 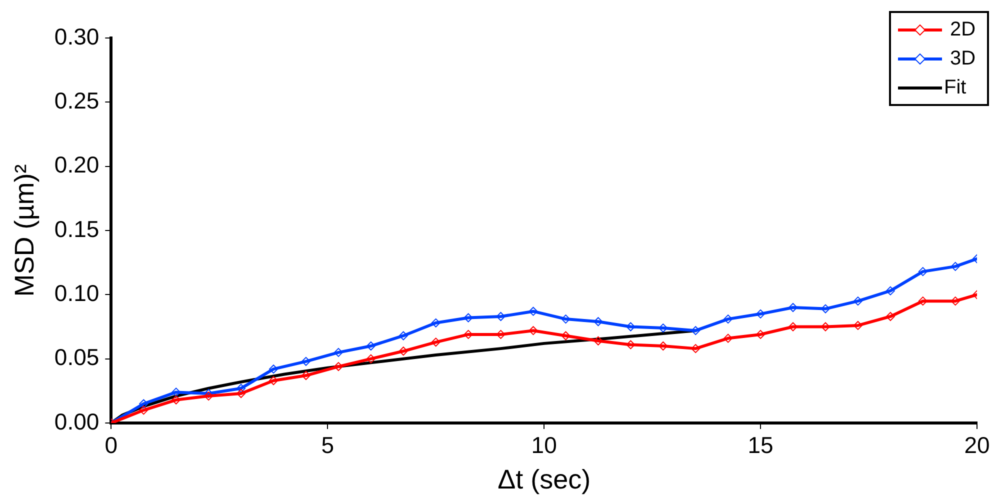 I want to click on legend-label: Fit, so click(x=955, y=87).